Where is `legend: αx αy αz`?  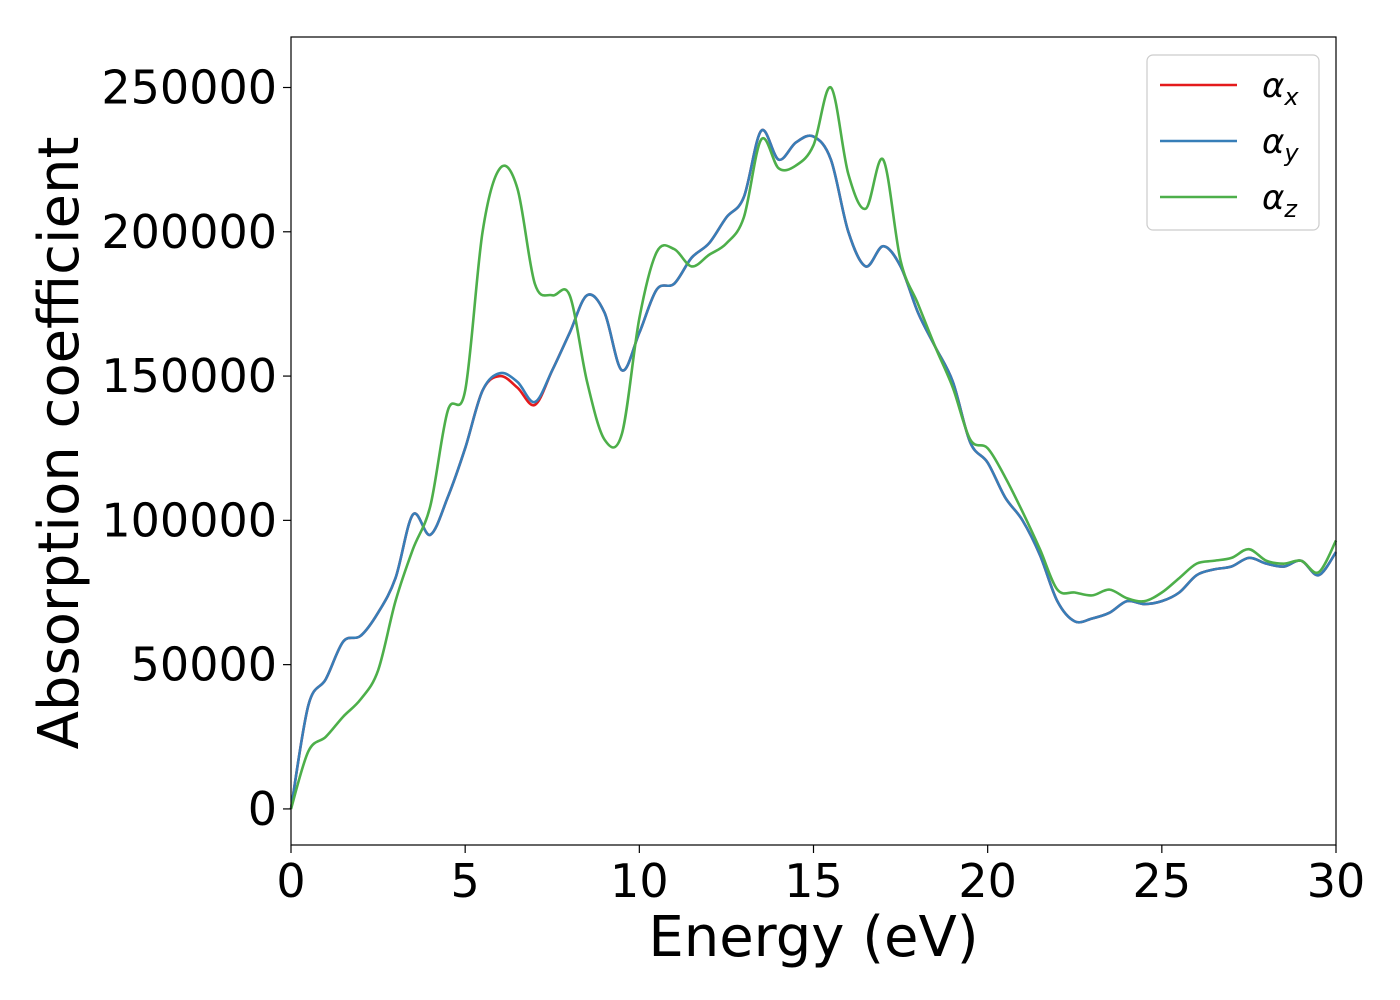
legend: αx αy αz is located at coordinates (1233, 142).